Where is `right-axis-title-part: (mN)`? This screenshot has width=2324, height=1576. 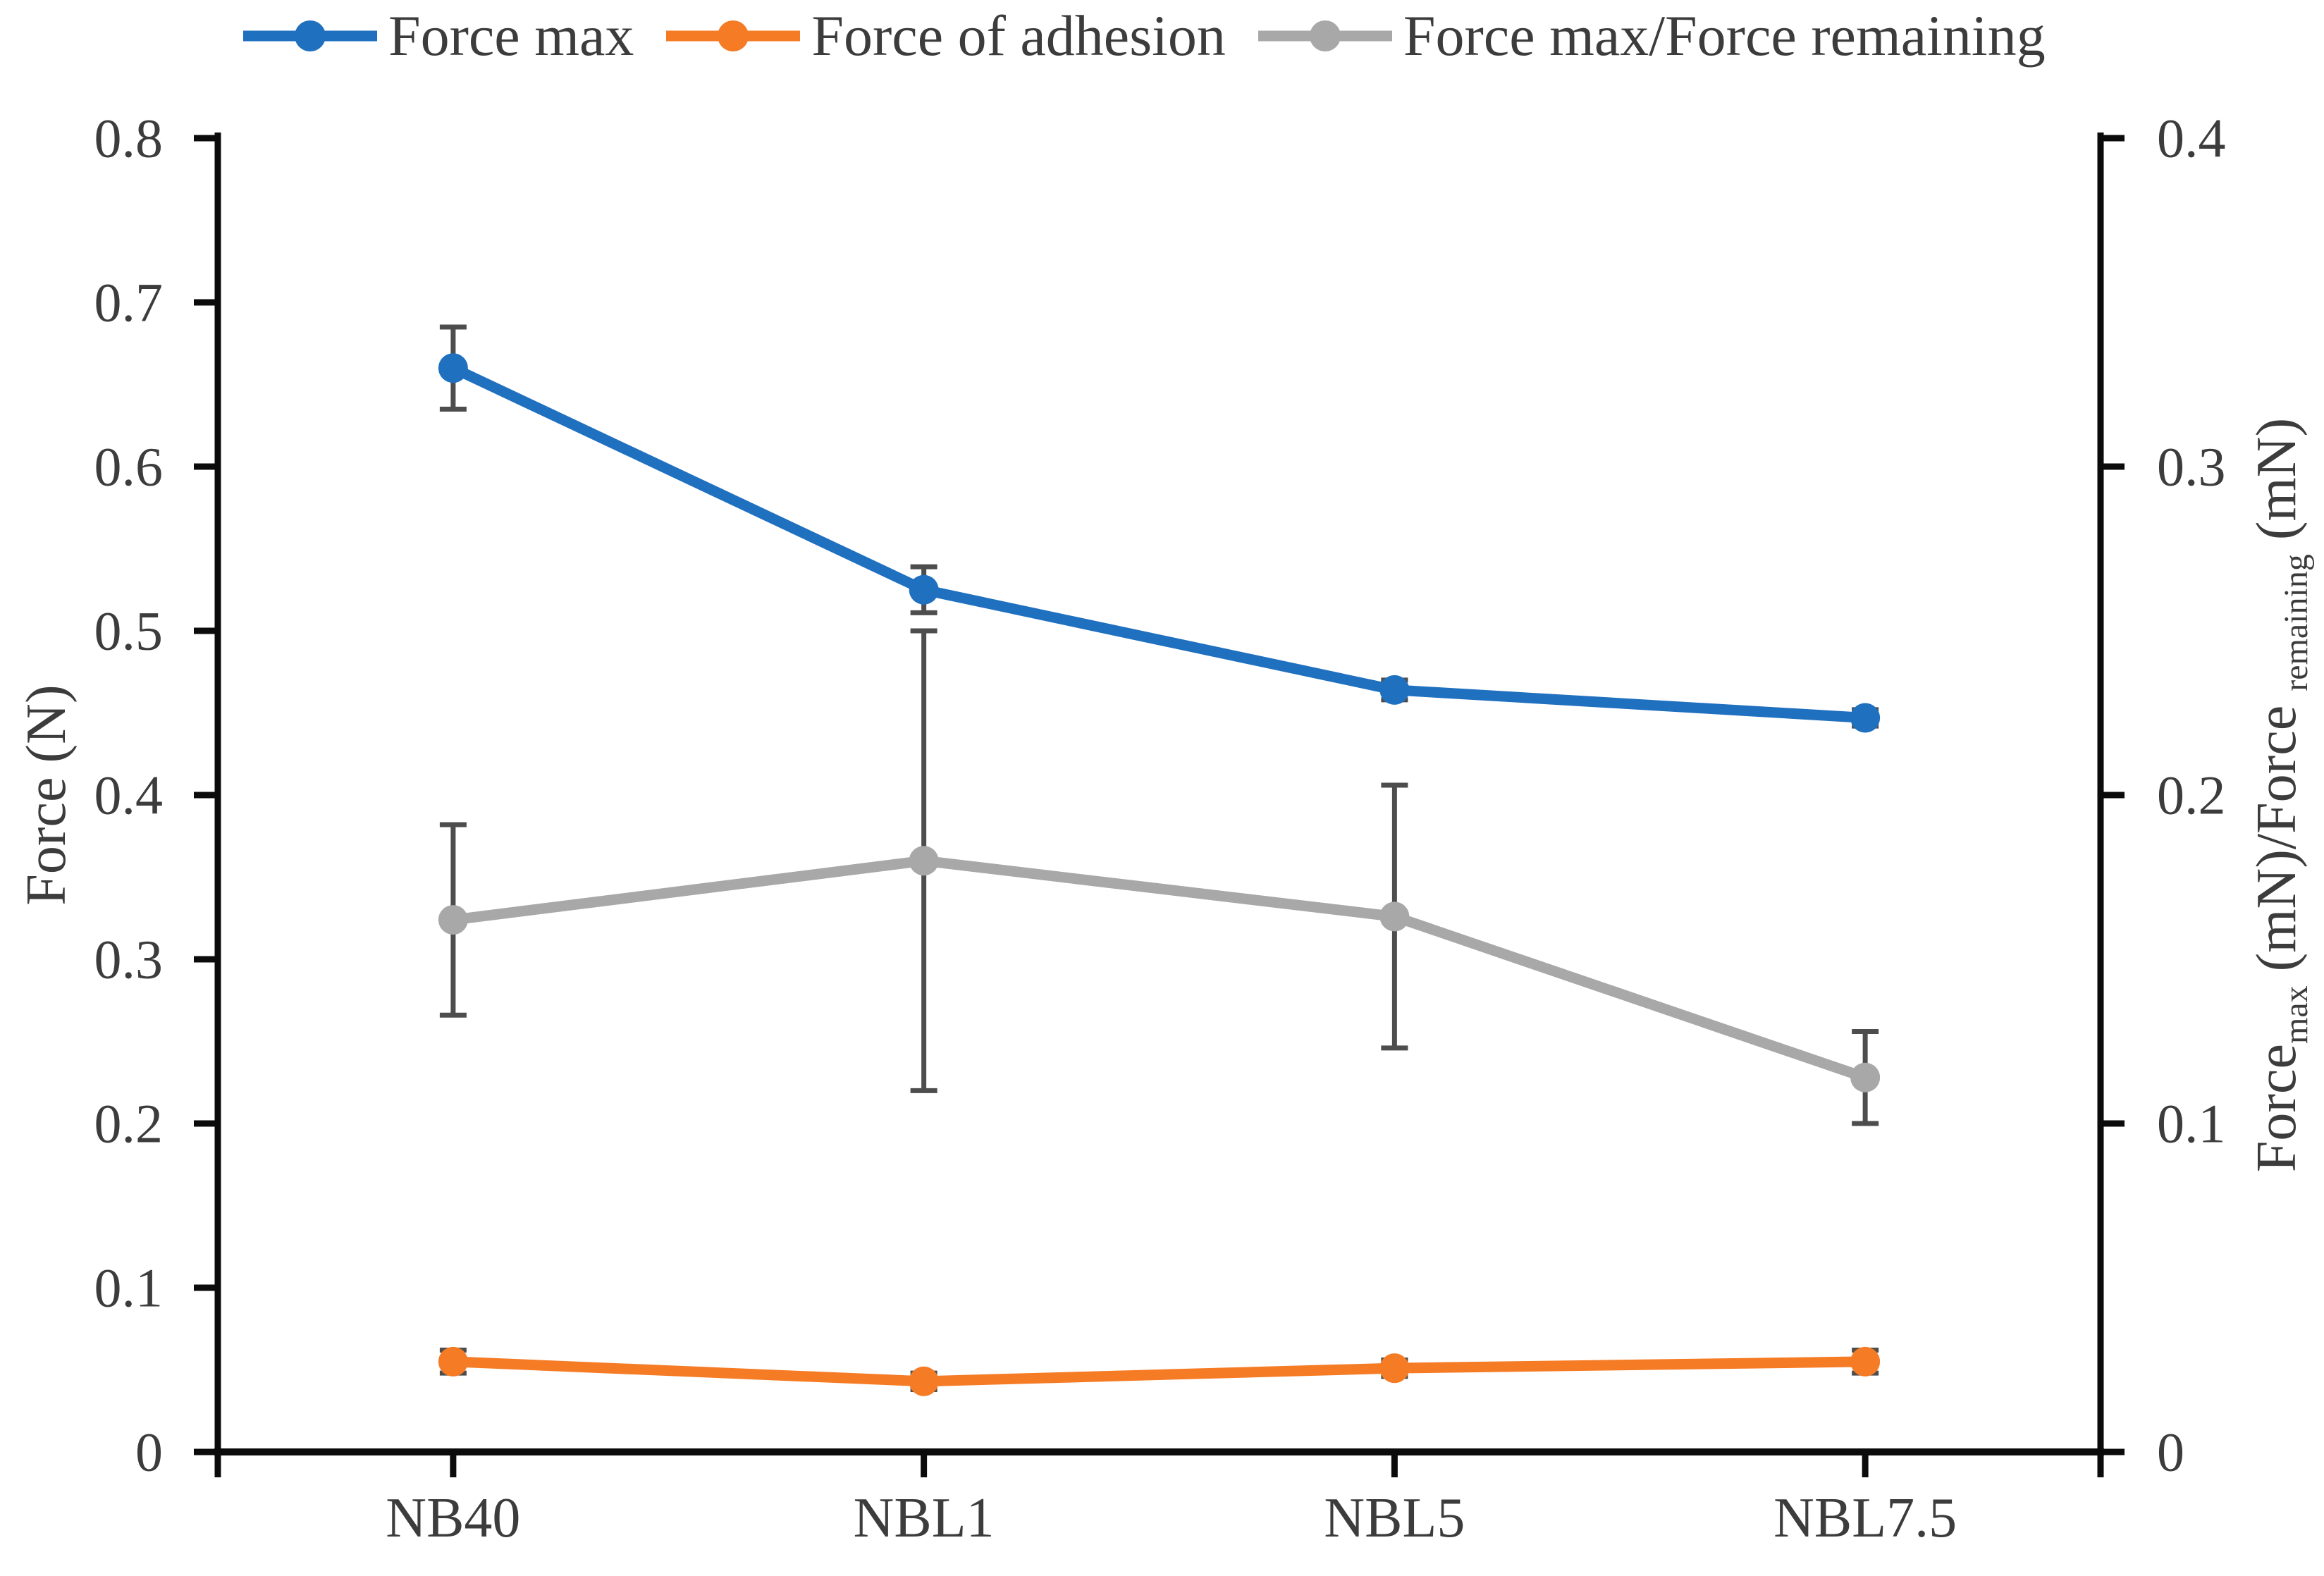
right-axis-title-part: (mN) is located at coordinates (2277, 486).